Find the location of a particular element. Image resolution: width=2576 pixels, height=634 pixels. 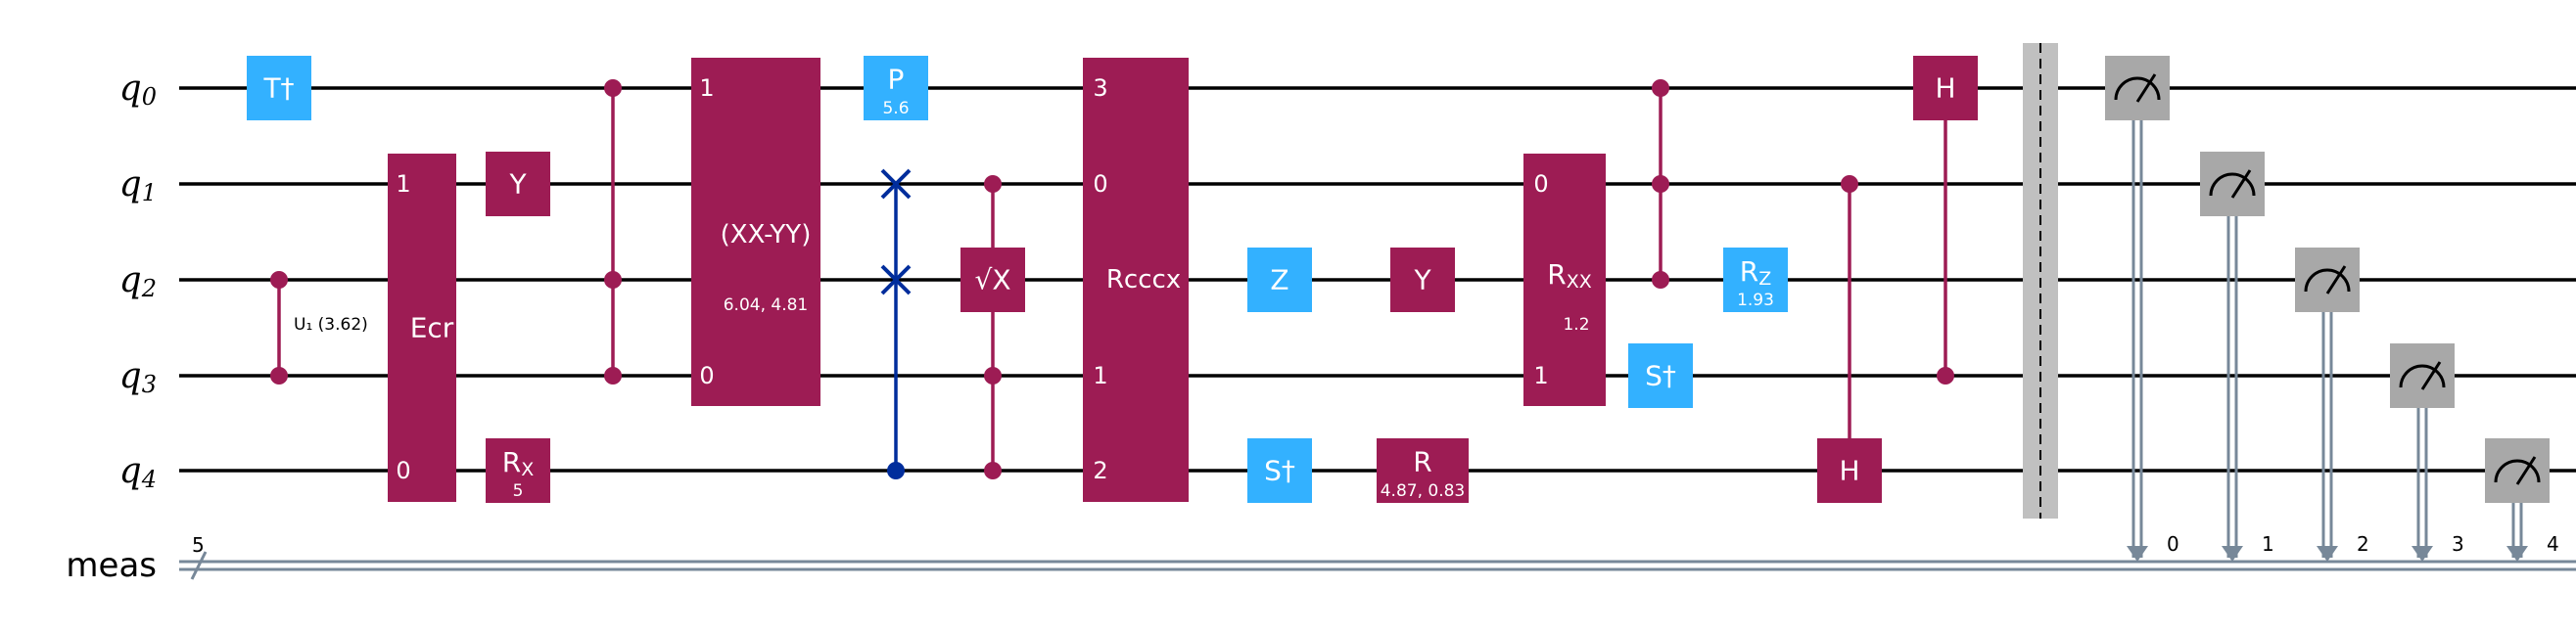

rz-gate-q2-param: 1.93 is located at coordinates (1755, 301).